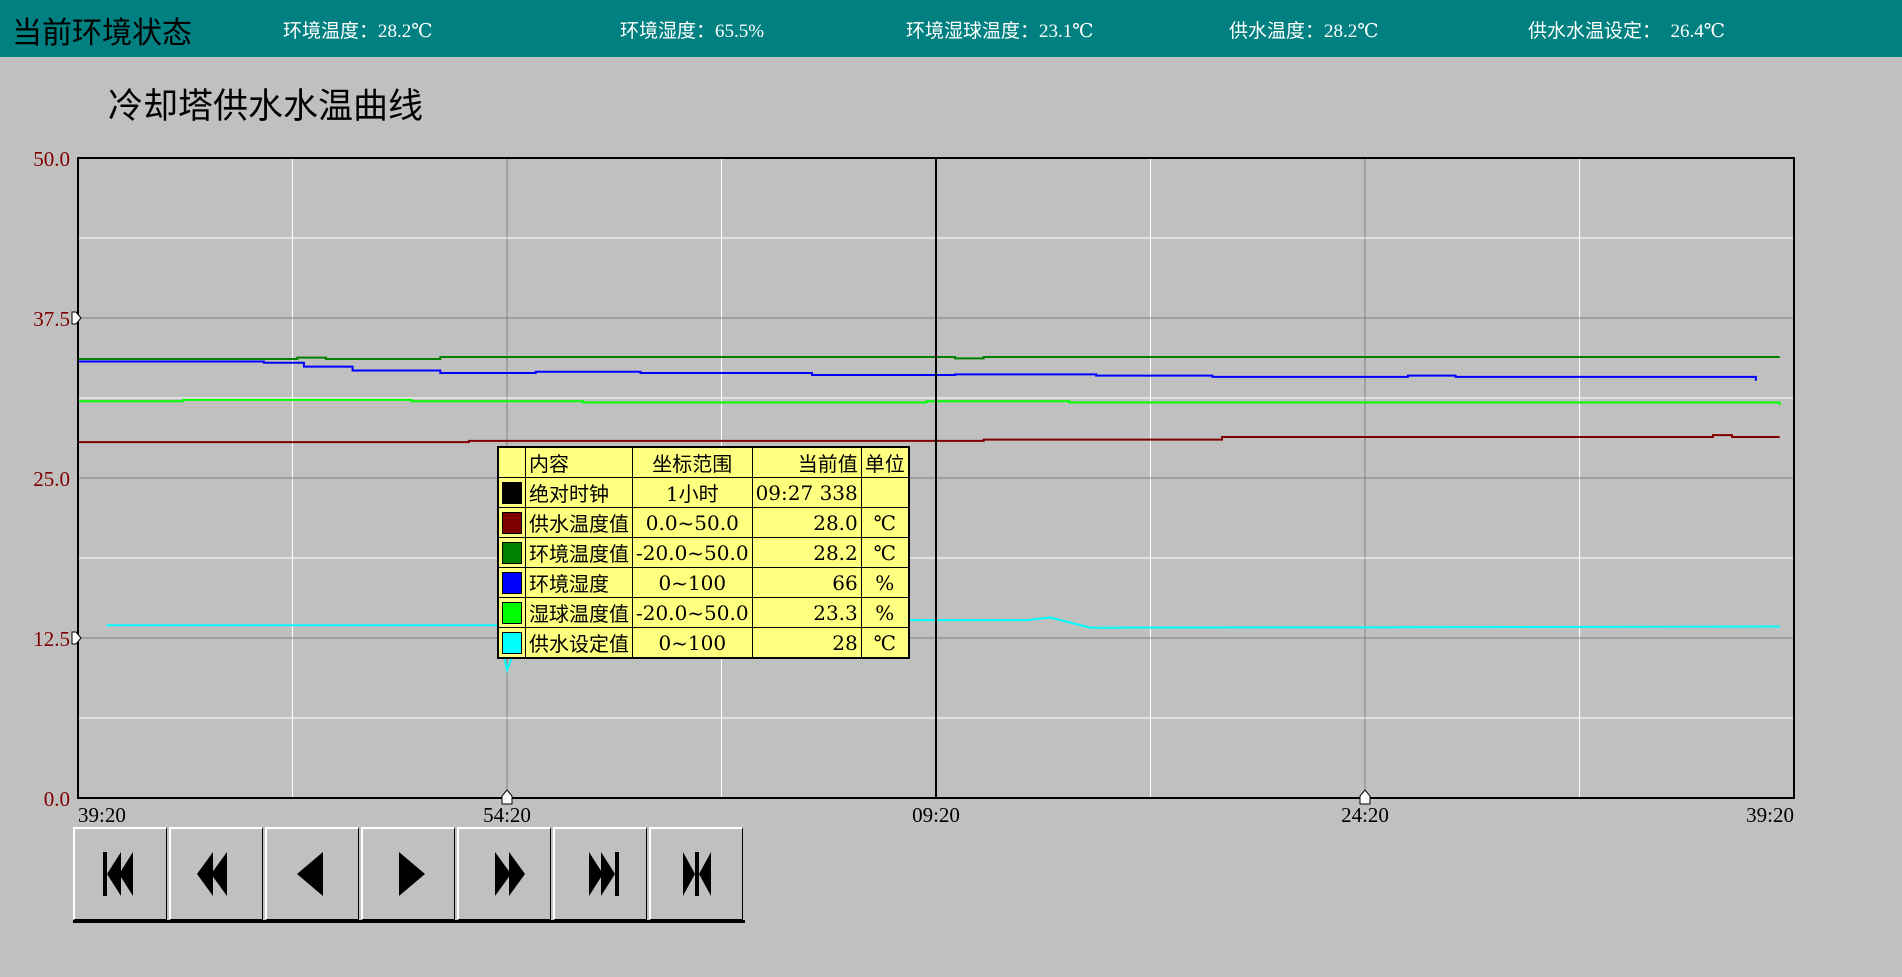 The height and width of the screenshot is (977, 1902). I want to click on legend-value: 28.2, so click(806, 552).